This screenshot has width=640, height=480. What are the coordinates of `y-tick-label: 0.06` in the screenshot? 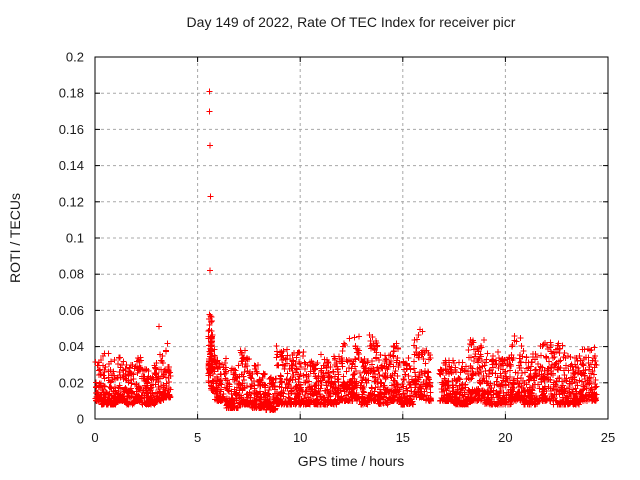 It's located at (71, 310).